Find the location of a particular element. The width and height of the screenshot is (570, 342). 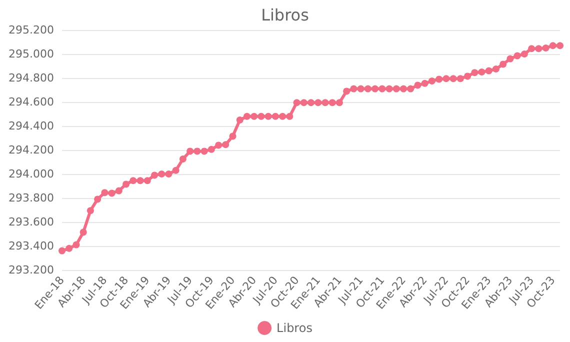

y-tick-label: 295.000 is located at coordinates (31, 54).